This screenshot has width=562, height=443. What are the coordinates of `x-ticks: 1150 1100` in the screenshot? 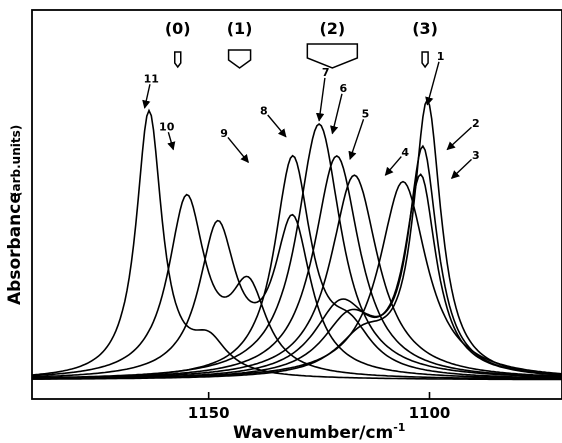 It's located at (319, 407).